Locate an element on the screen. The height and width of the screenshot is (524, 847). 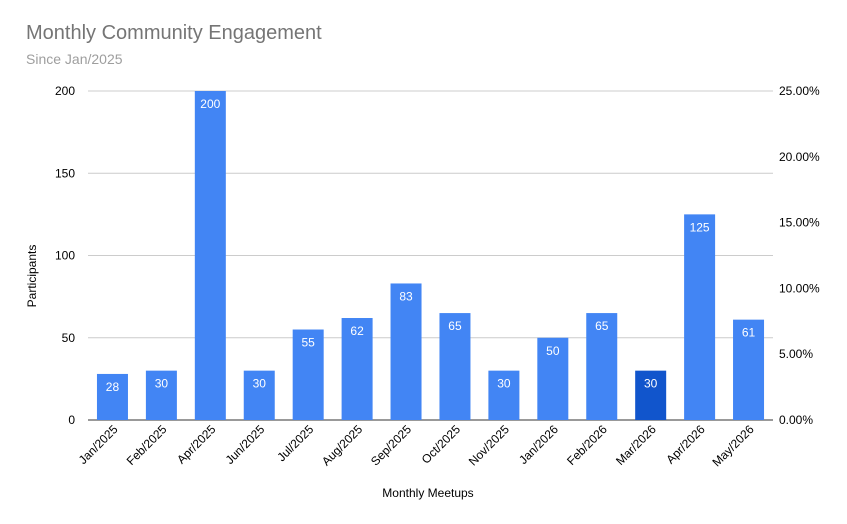
x-tick-label: Sep/2025 is located at coordinates (391, 445).